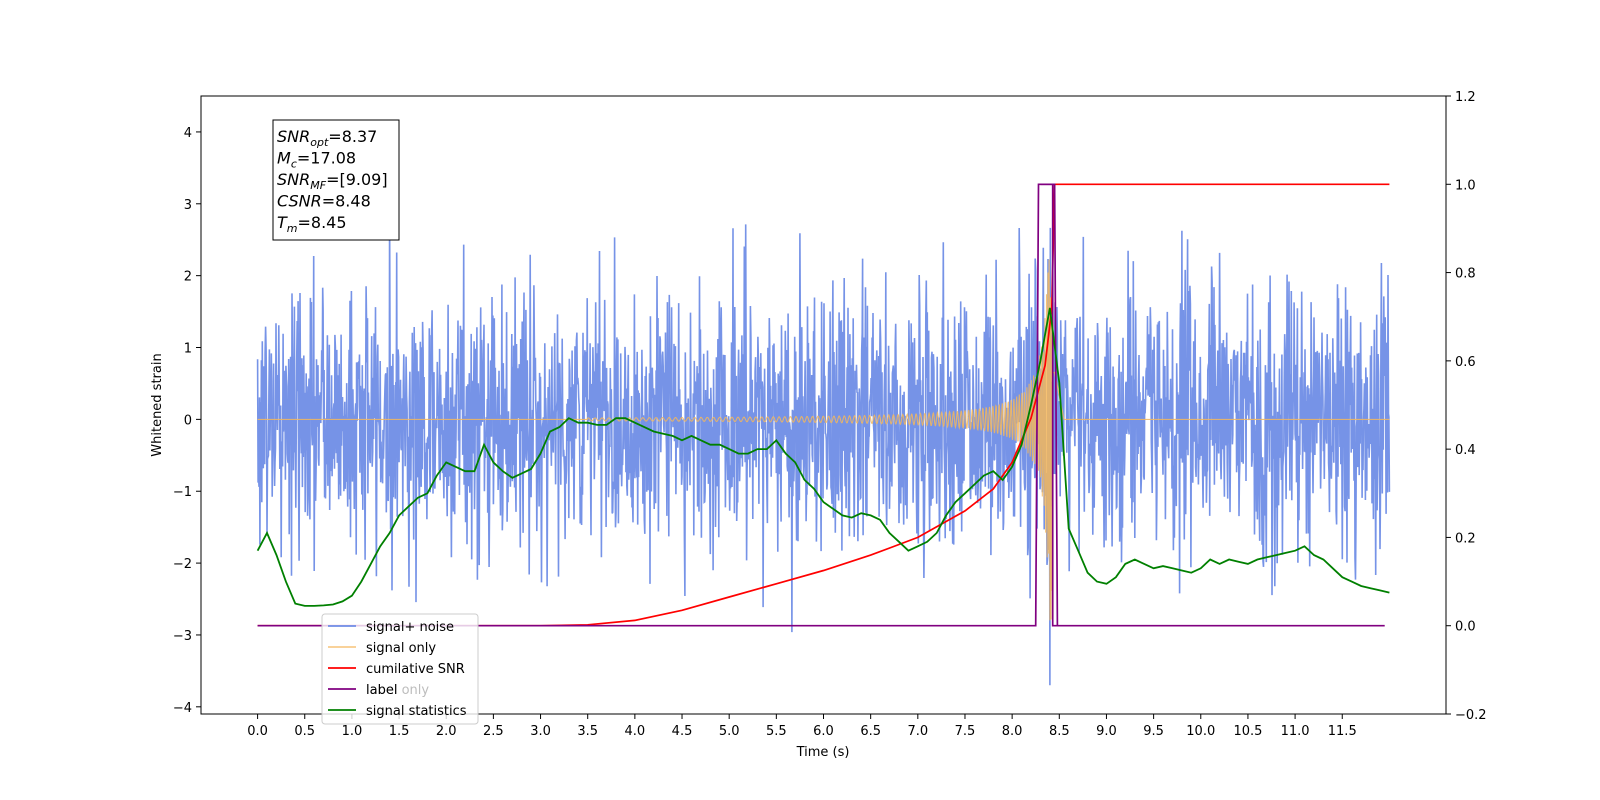 The width and height of the screenshot is (1600, 800). What do you see at coordinates (324, 201) in the screenshot?
I see `annotation-line: CSNR=8.48` at bounding box center [324, 201].